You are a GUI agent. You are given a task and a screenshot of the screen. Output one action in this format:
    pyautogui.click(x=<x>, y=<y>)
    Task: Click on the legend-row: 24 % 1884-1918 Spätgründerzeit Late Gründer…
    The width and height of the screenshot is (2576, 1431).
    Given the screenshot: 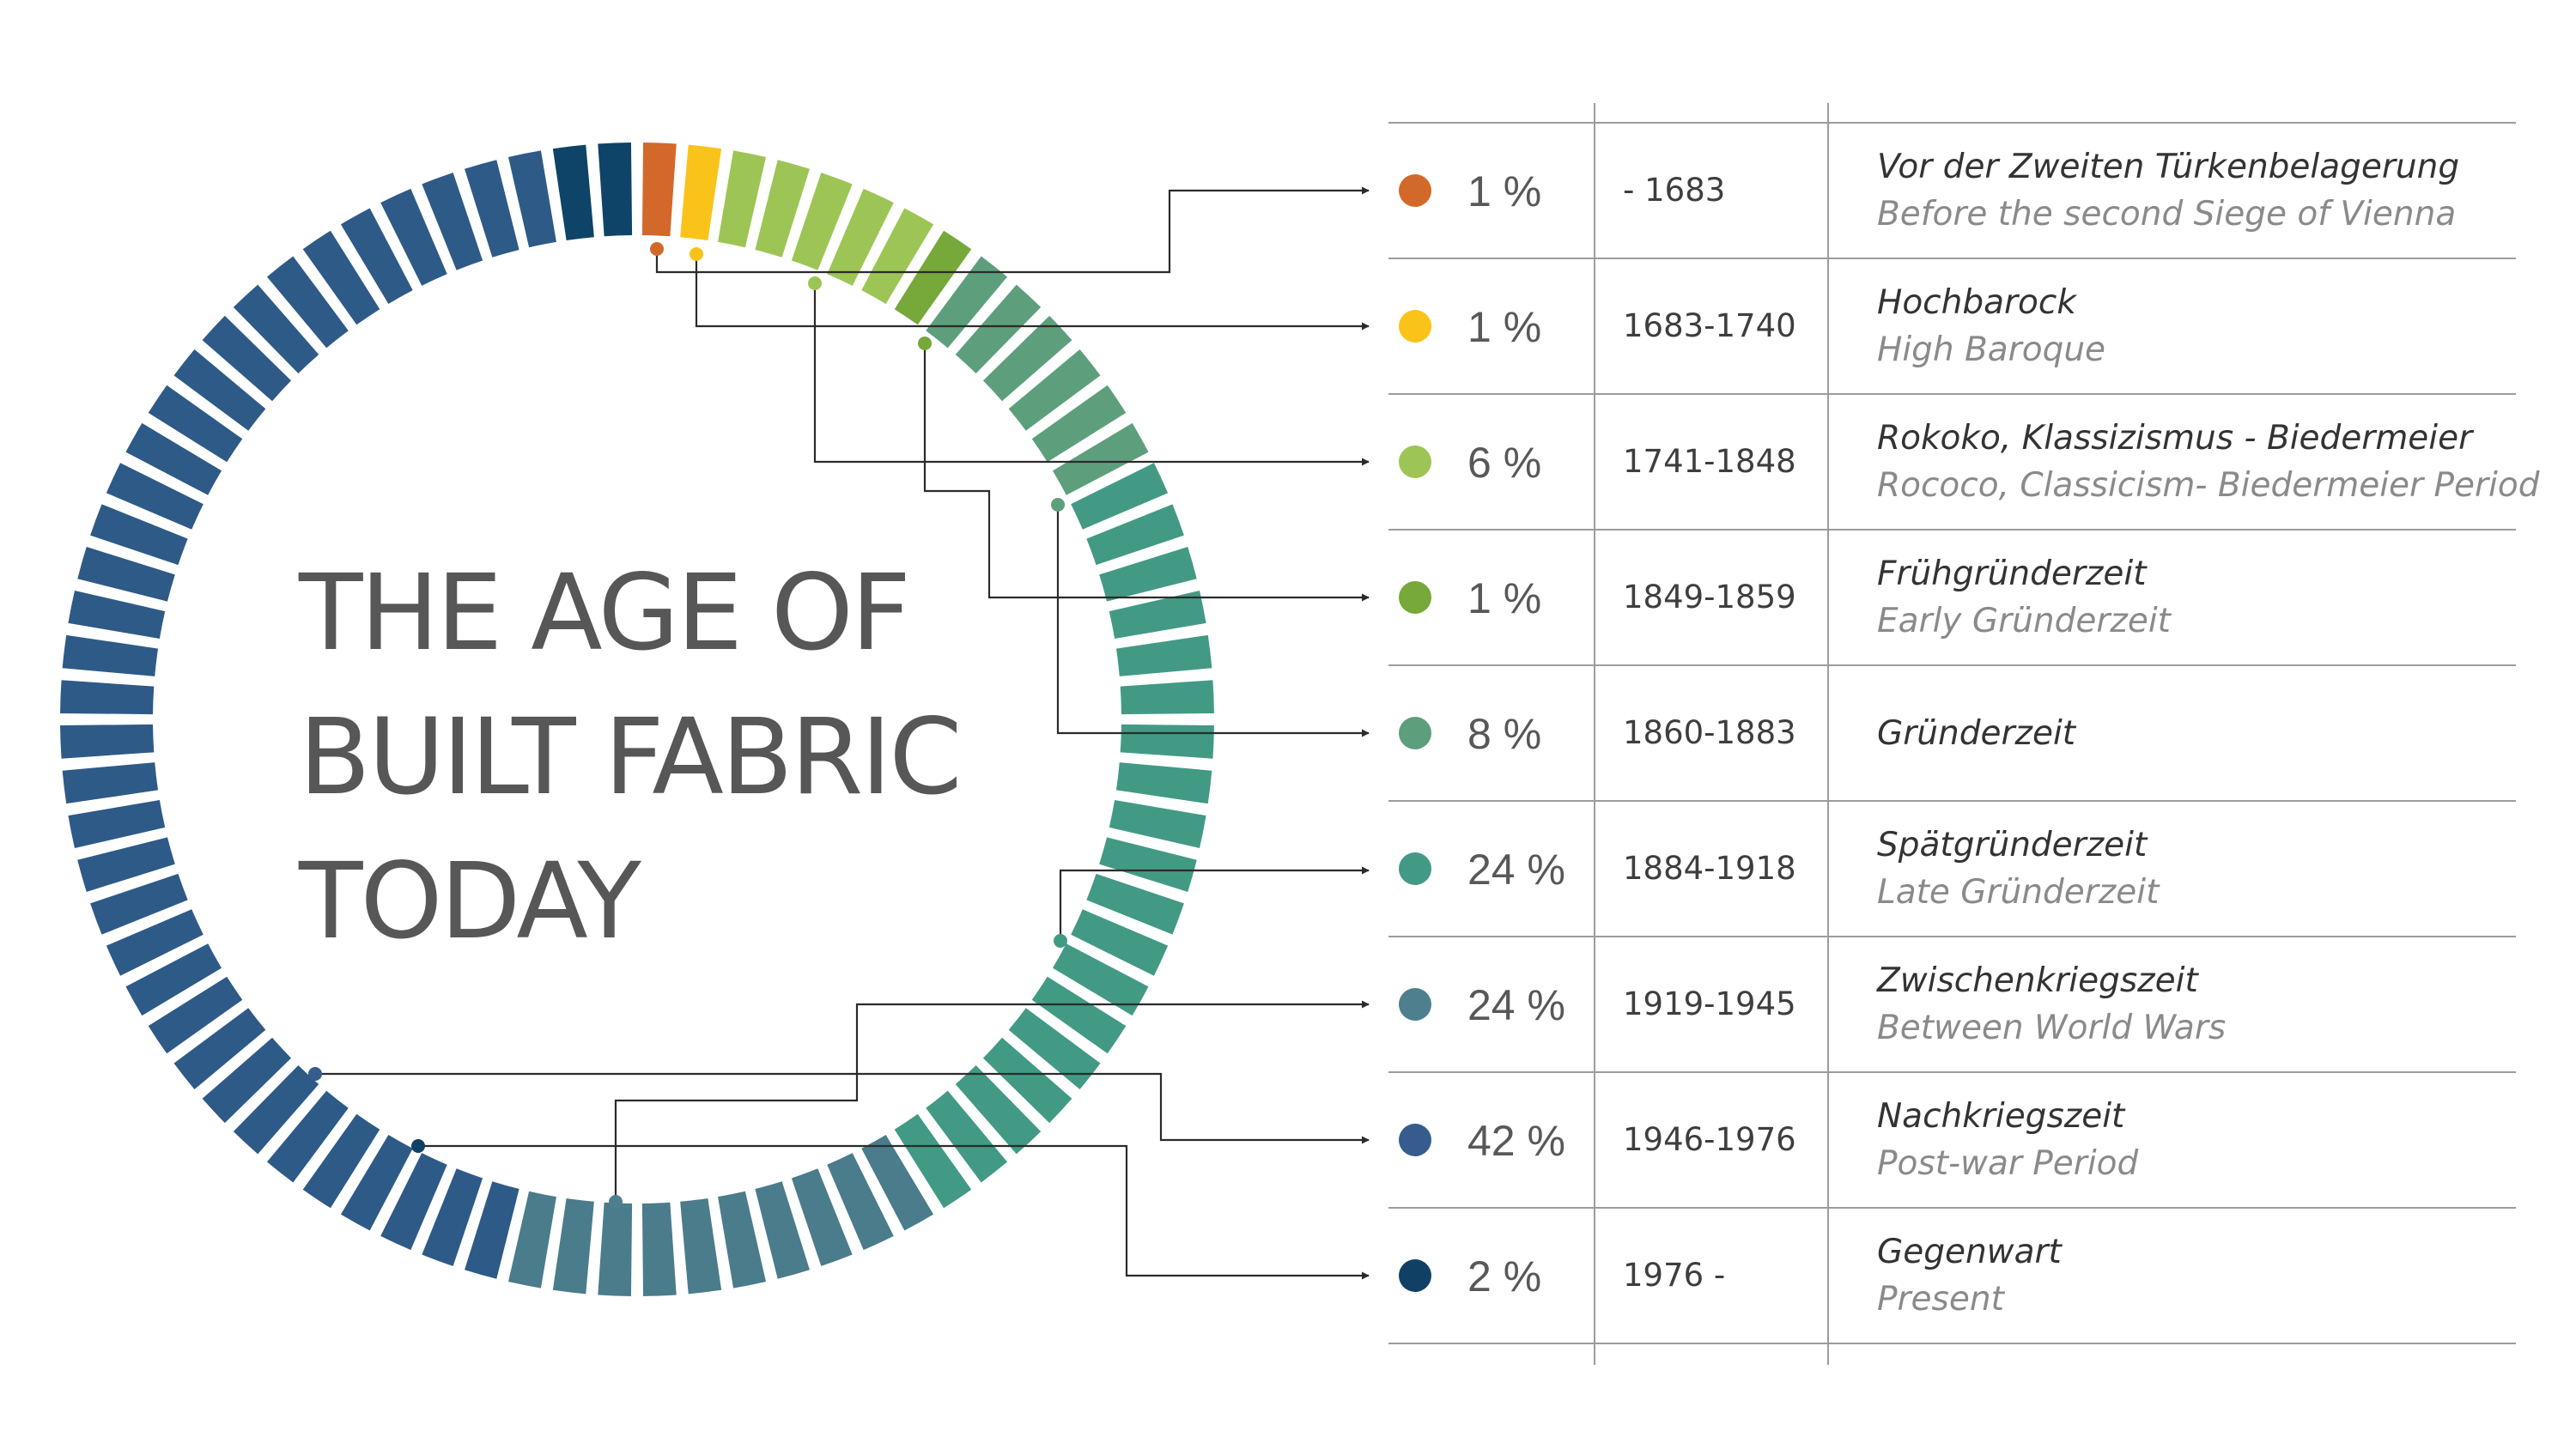 What is the action you would take?
    pyautogui.click(x=1779, y=869)
    